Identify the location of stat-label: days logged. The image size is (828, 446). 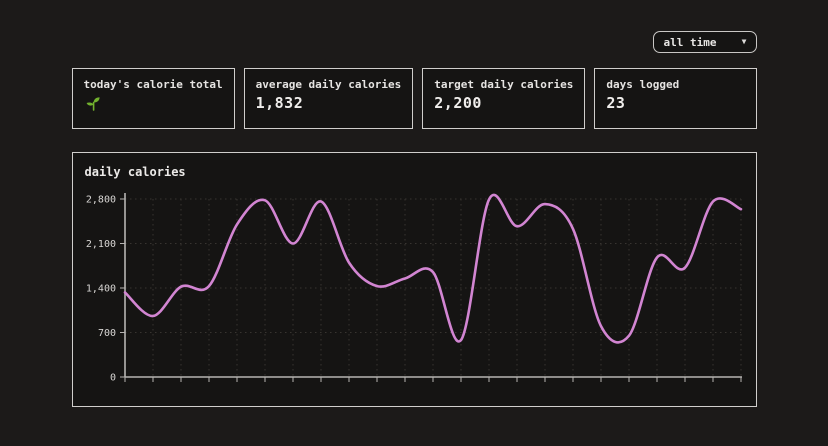
(643, 84).